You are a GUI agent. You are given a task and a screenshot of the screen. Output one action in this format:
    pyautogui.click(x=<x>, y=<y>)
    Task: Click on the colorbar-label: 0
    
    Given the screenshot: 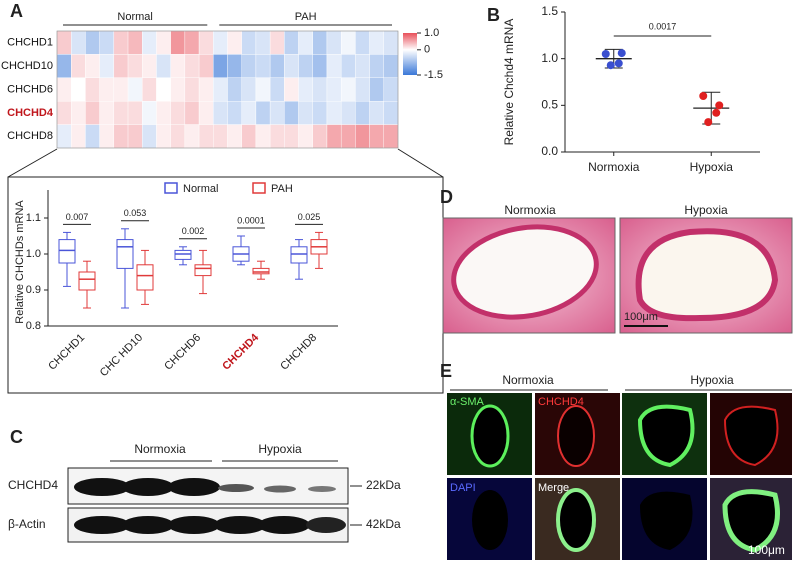 What is the action you would take?
    pyautogui.click(x=427, y=50)
    